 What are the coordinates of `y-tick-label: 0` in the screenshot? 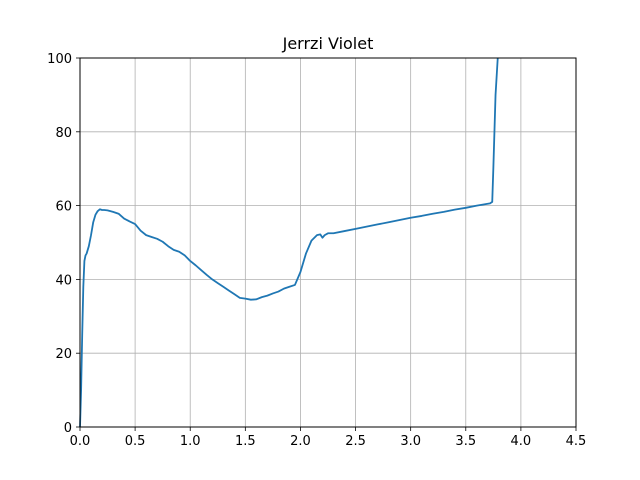 It's located at (68, 428).